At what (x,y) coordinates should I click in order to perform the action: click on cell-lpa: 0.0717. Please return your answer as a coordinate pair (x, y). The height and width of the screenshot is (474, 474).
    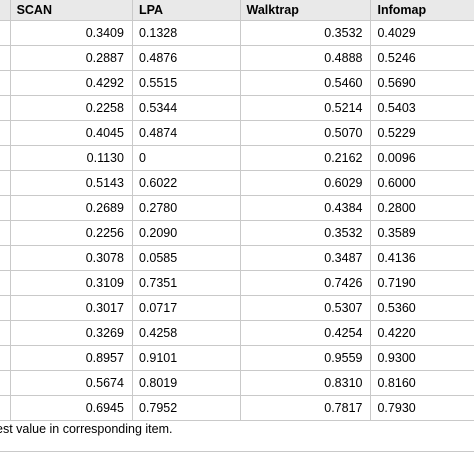
    Looking at the image, I should click on (185, 307).